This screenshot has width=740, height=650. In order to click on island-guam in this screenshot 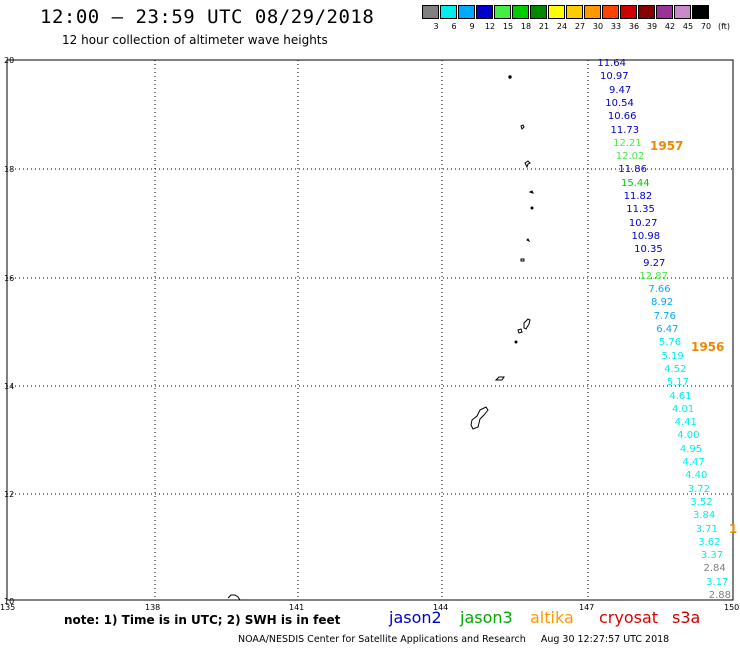, I will do `click(479, 418)`.